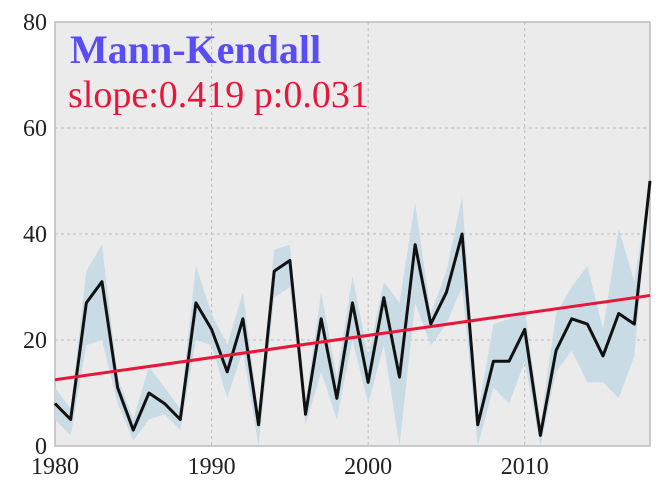 The height and width of the screenshot is (497, 671). What do you see at coordinates (290, 467) in the screenshot?
I see `x-axis-ticks: 1980 1990 2000 2010` at bounding box center [290, 467].